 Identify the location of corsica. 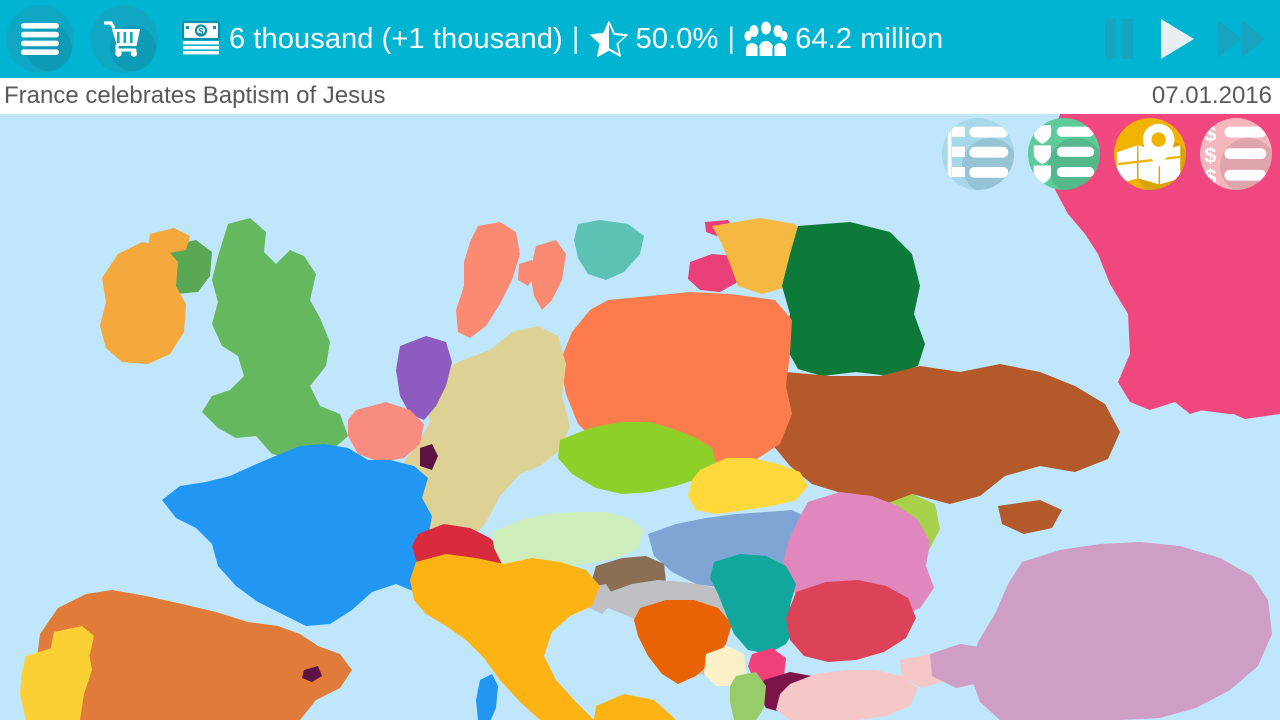
(487, 697).